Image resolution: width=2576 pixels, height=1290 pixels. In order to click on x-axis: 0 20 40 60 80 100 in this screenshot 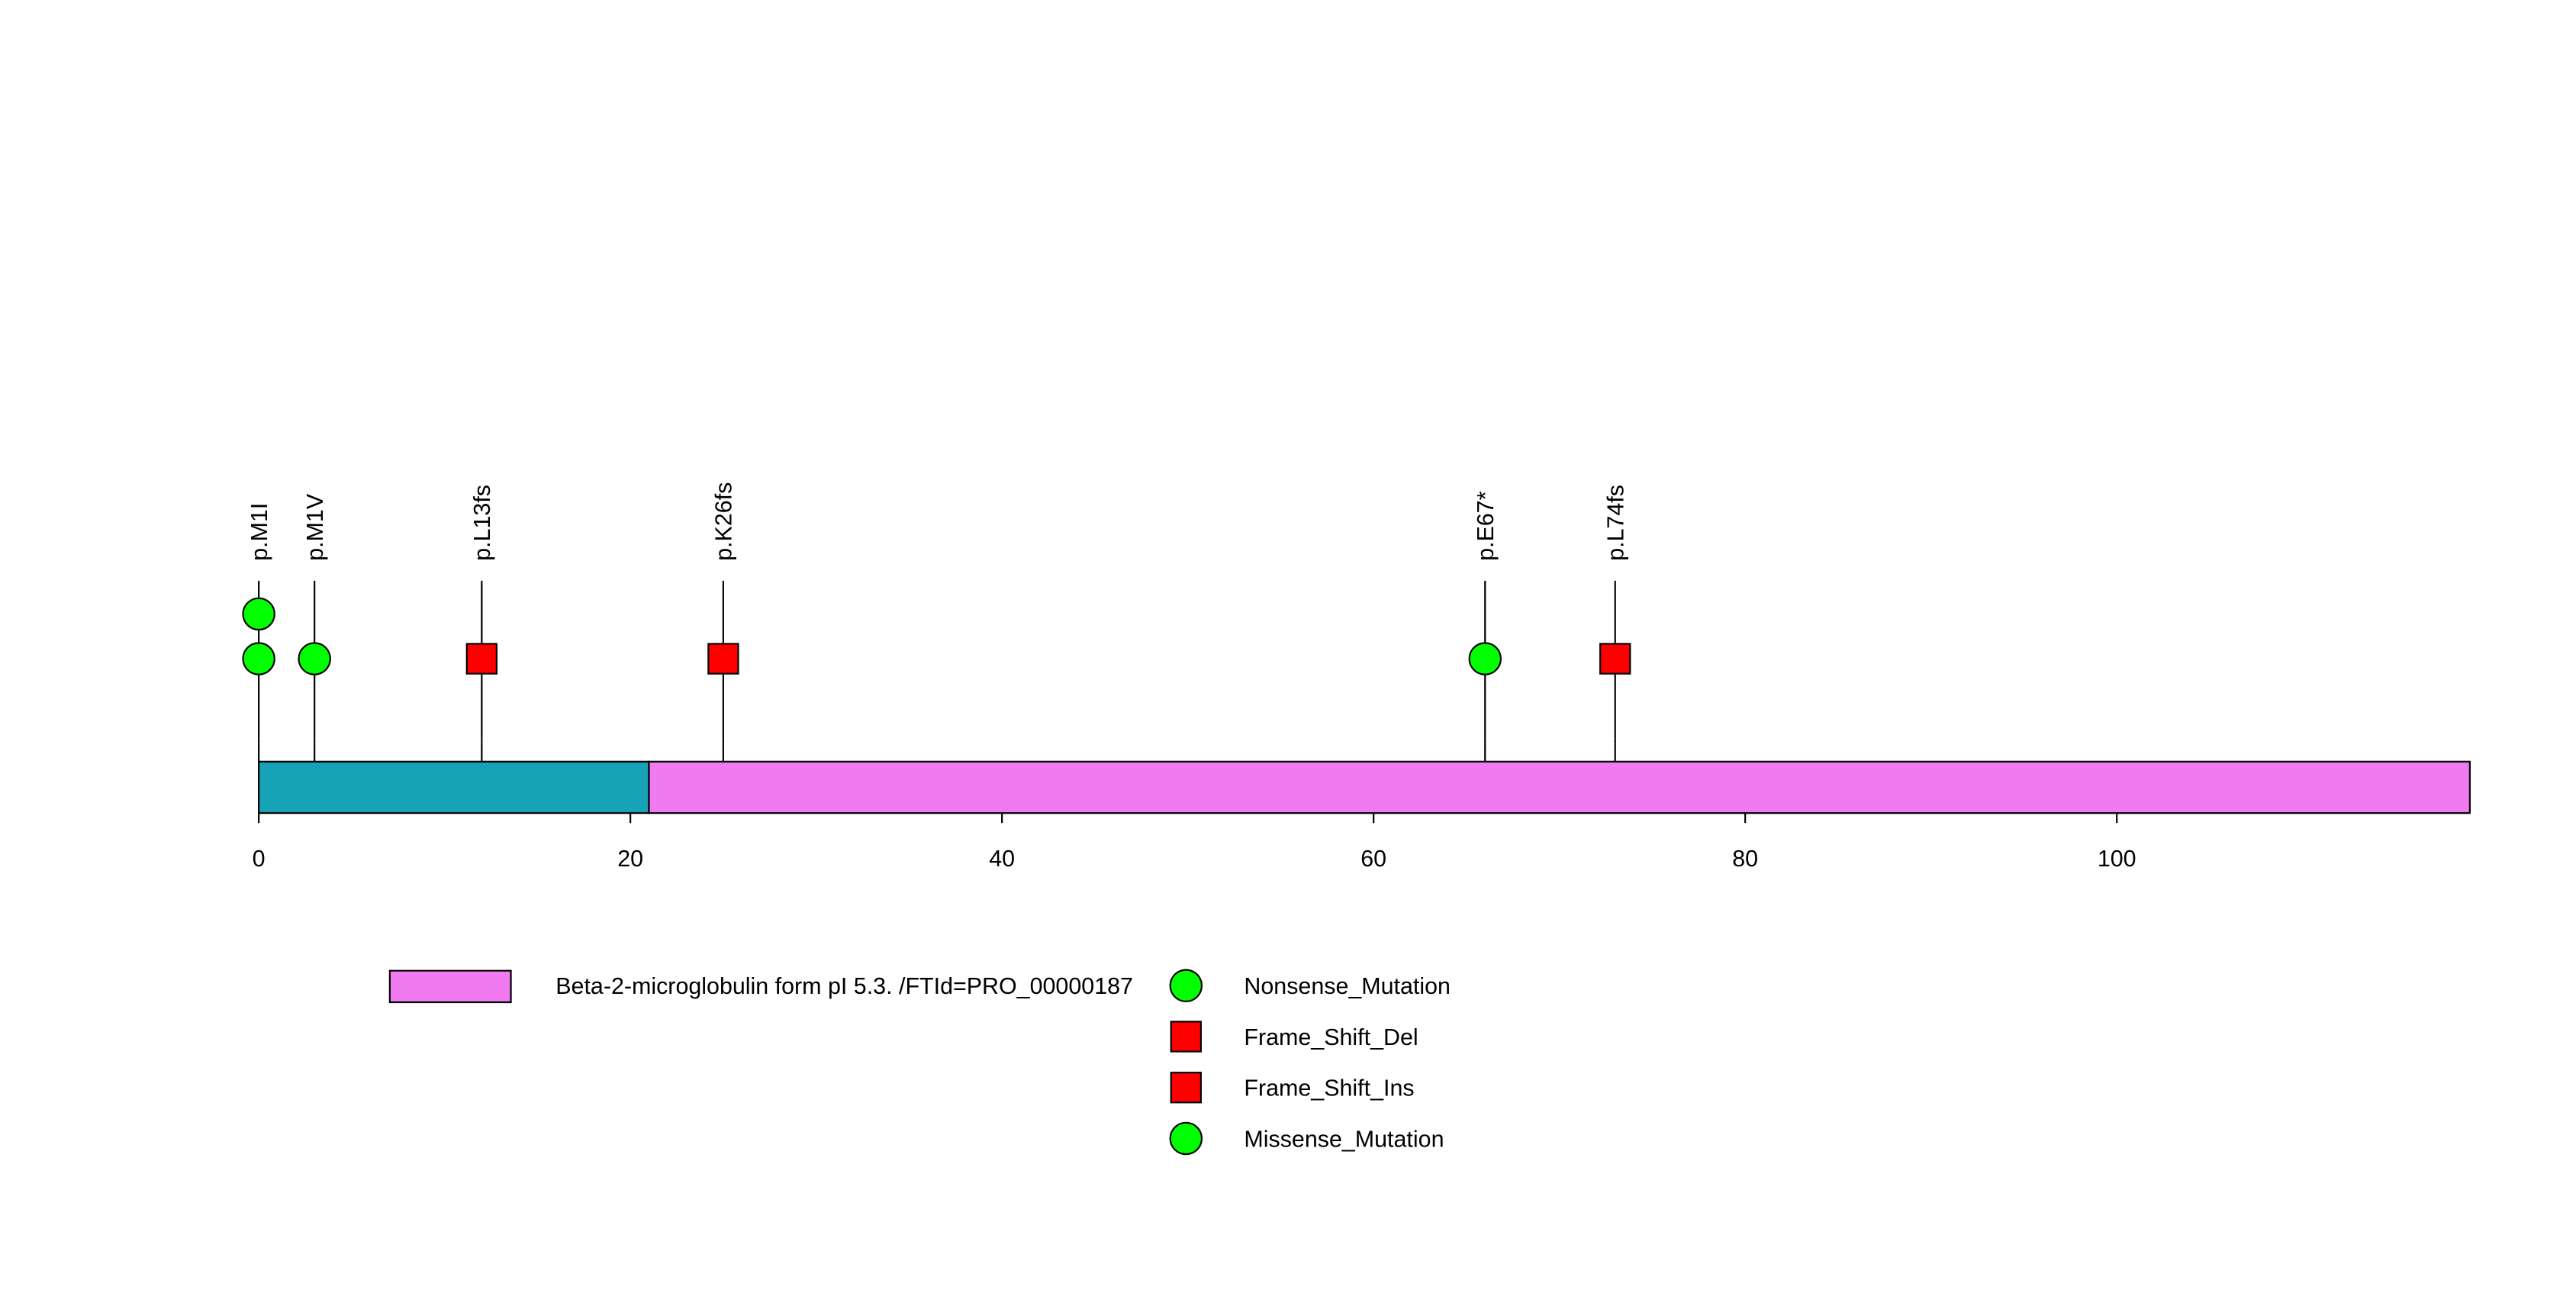, I will do `click(1194, 843)`.